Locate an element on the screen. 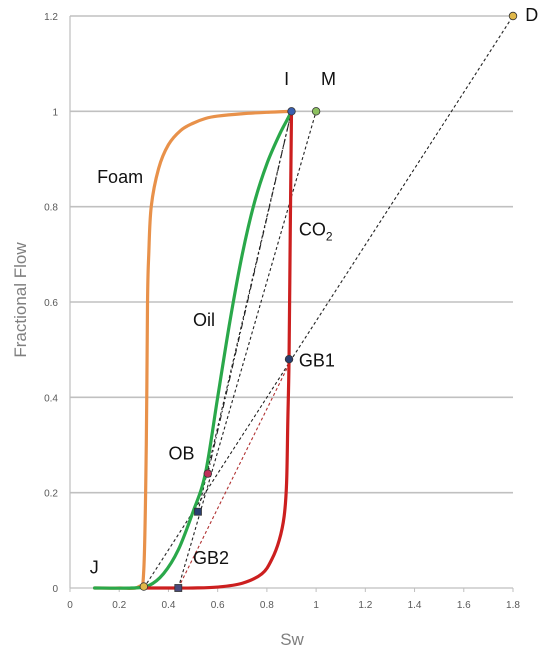 The image size is (550, 650). point-ob is located at coordinates (208, 473).